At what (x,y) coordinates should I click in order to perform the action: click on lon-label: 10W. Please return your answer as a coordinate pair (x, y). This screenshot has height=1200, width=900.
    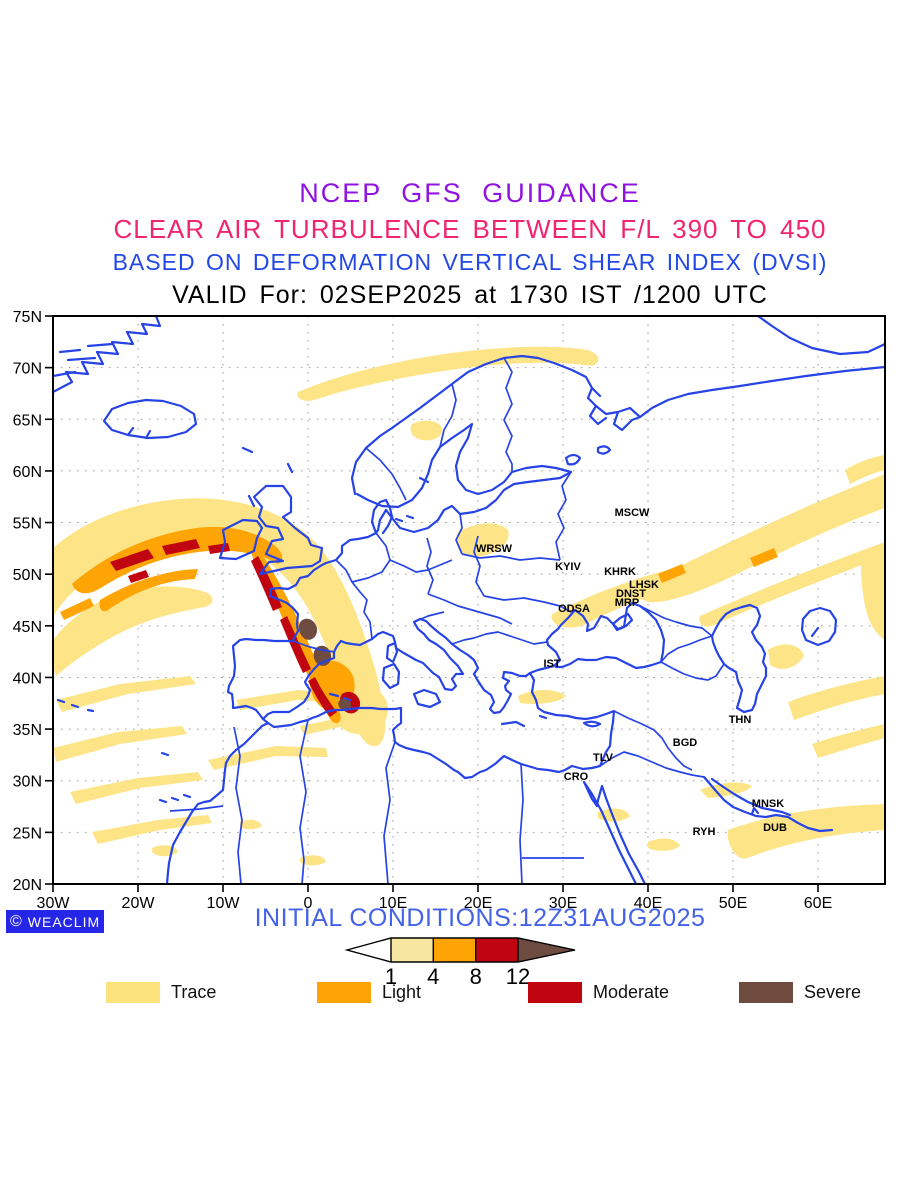
    Looking at the image, I should click on (224, 903).